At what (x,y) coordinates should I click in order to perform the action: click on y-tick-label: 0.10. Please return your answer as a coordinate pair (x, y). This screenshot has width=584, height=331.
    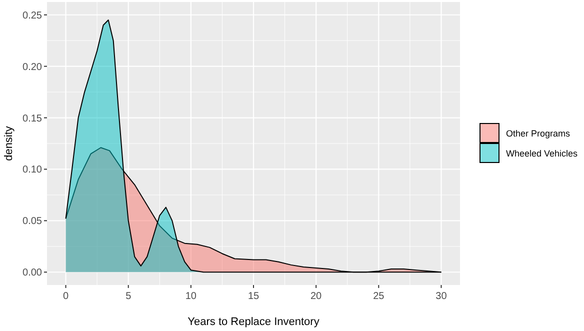
    Looking at the image, I should click on (32, 170).